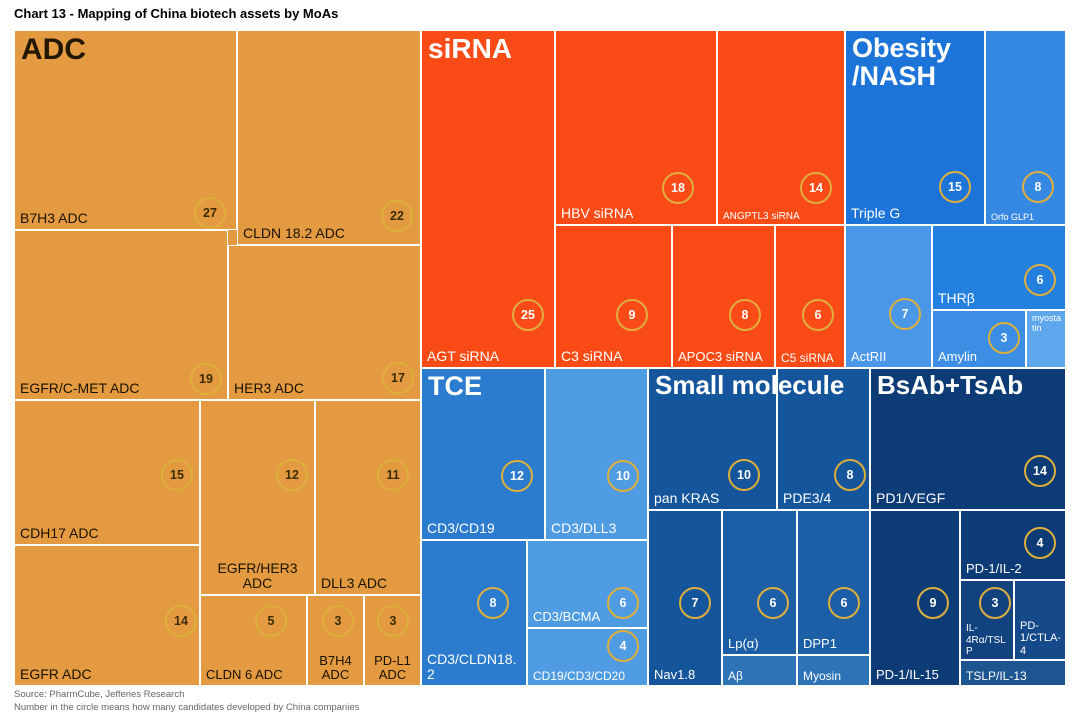 This screenshot has width=1080, height=725. What do you see at coordinates (987, 620) in the screenshot?
I see `cell-il-4r-tslp: IL-4Rα/TSLP 3` at bounding box center [987, 620].